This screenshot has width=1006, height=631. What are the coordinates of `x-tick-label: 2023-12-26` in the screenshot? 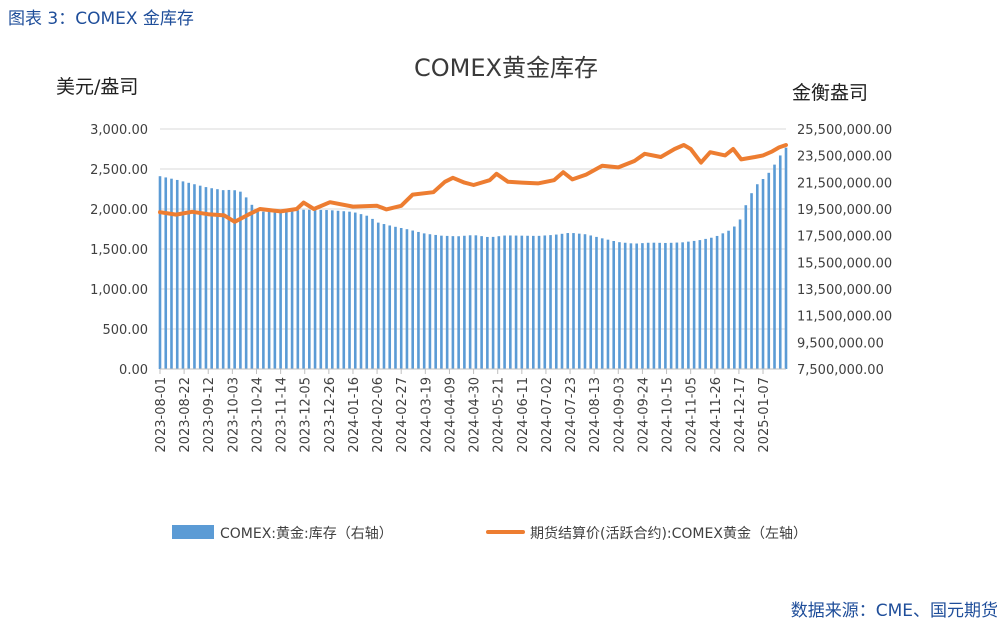 It's located at (330, 415).